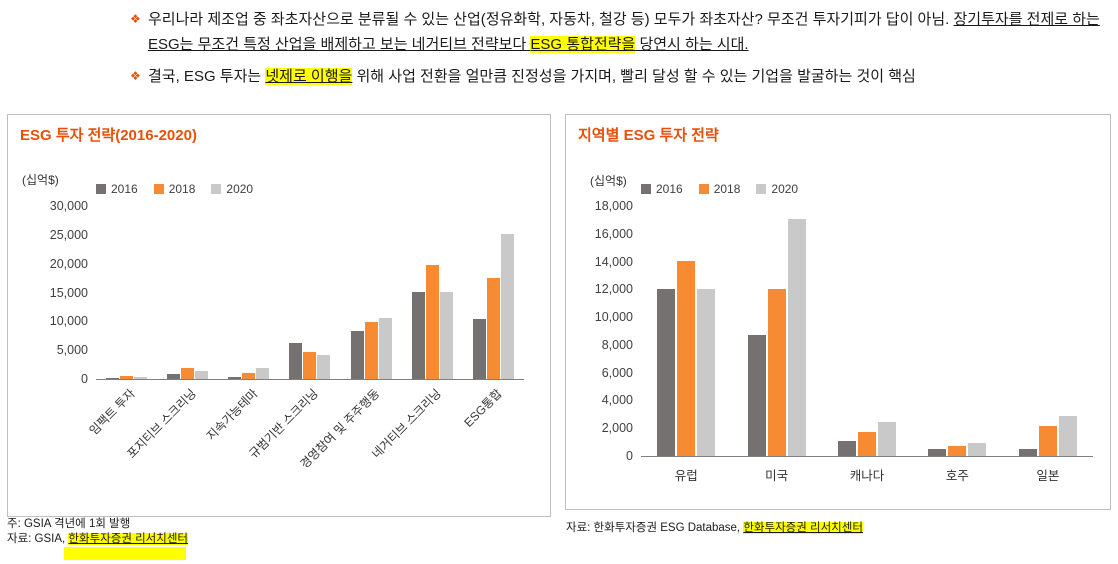  What do you see at coordinates (617, 372) in the screenshot?
I see `y-axis-tick-label: 6,000` at bounding box center [617, 372].